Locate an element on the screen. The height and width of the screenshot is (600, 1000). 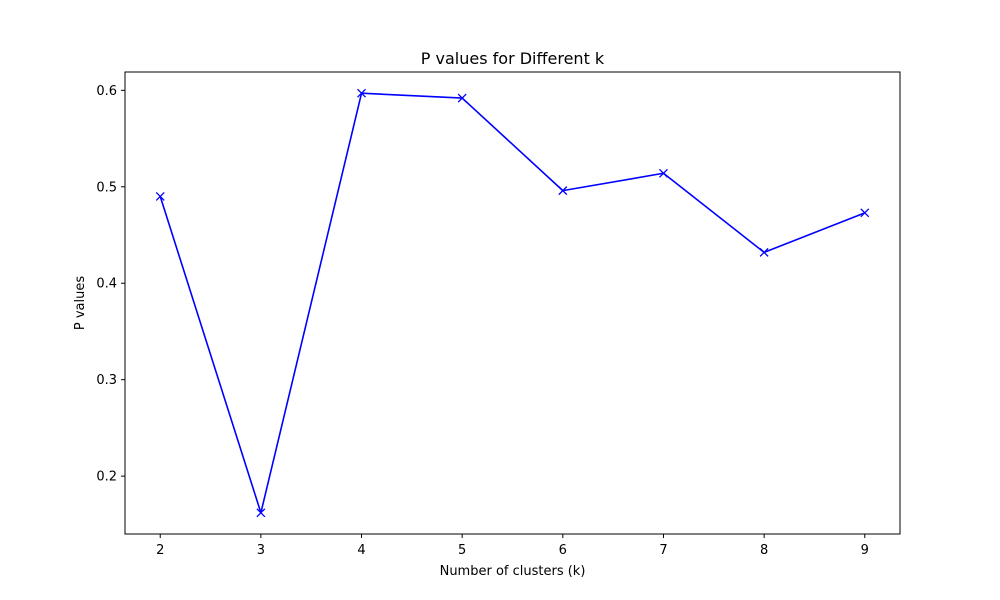
x-tick-label: 2 is located at coordinates (160, 550).